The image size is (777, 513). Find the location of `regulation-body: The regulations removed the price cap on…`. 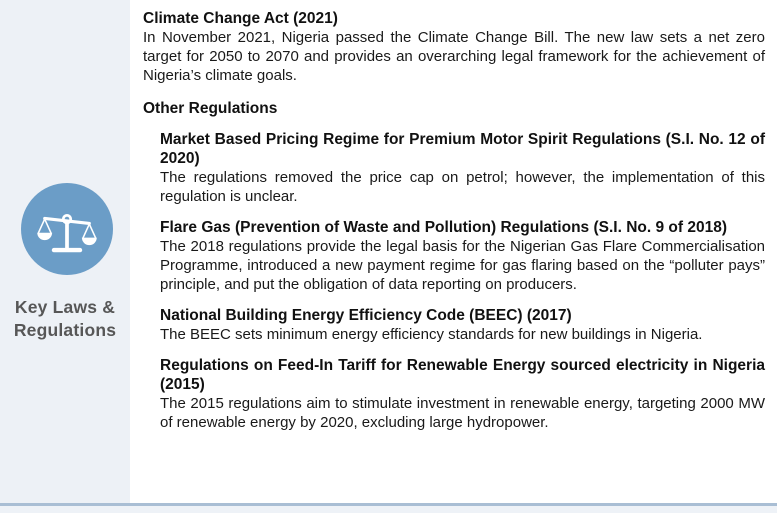

regulation-body: The regulations removed the price cap on… is located at coordinates (462, 187).